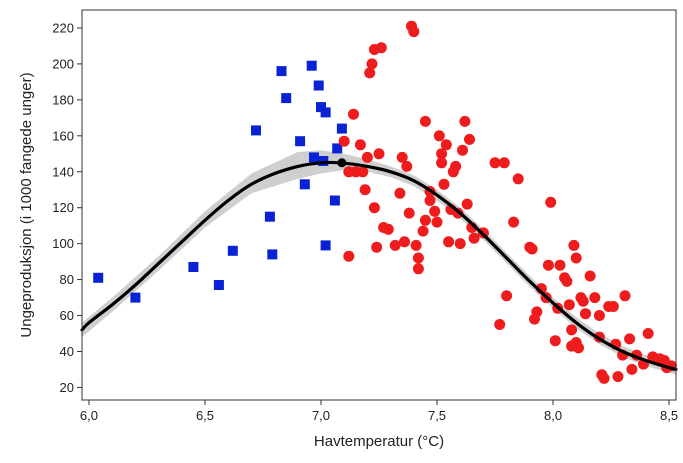  I want to click on x-tick-label: 8,5, so click(669, 415).